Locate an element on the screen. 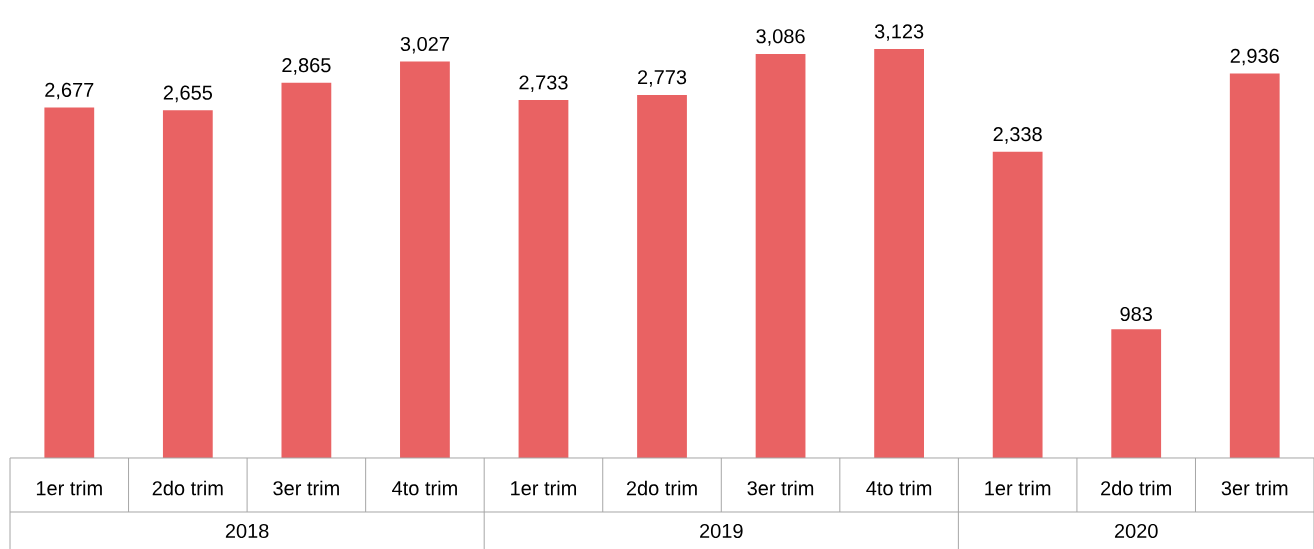 Image resolution: width=1314 pixels, height=549 pixels. data-label: 2,936 is located at coordinates (1254, 57).